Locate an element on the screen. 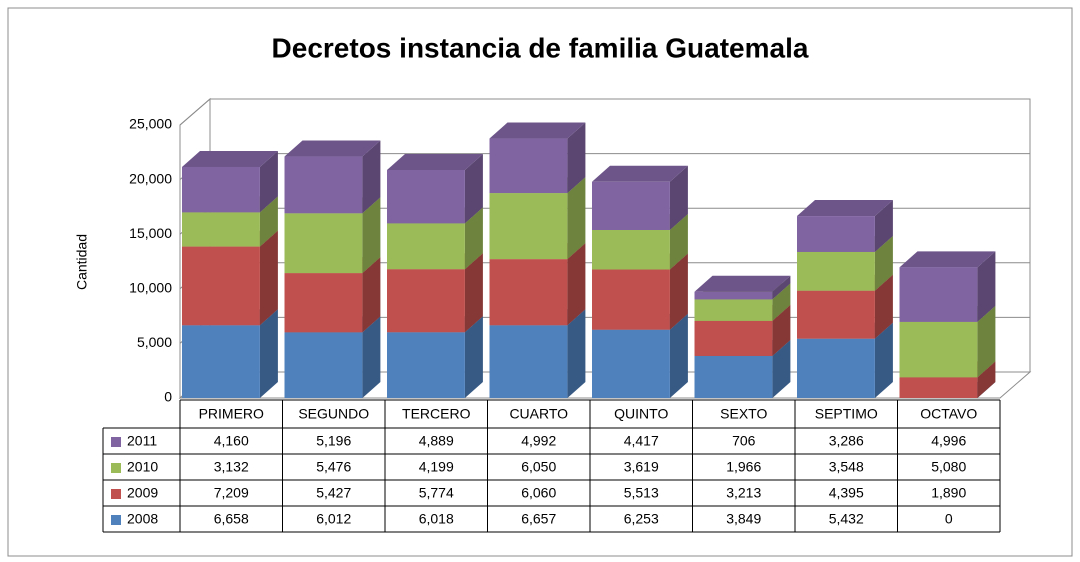 The width and height of the screenshot is (1080, 562). x-tick-label: SEGUNDO is located at coordinates (333, 414).